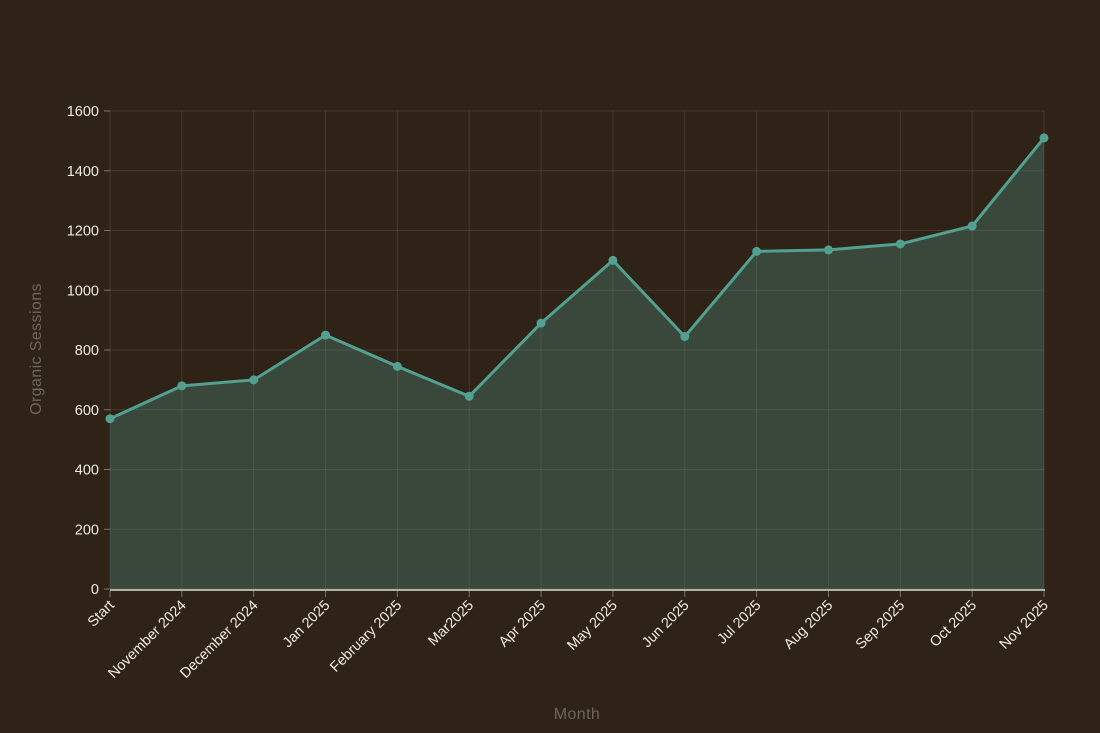 The image size is (1100, 733). I want to click on y-tick-label: 0, so click(95, 590).